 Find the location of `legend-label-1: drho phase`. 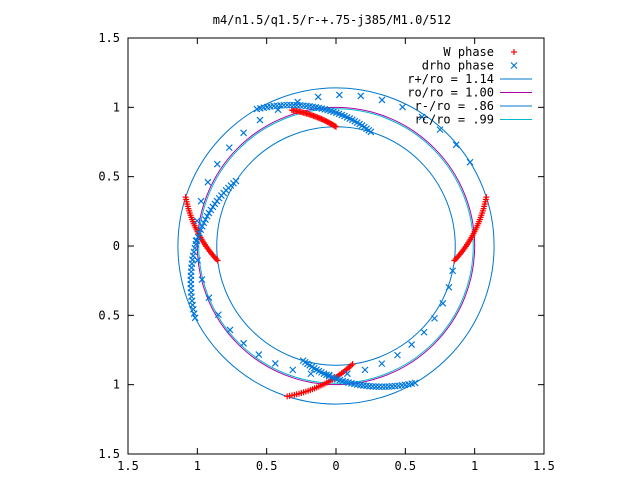

legend-label-1: drho phase is located at coordinates (458, 66).